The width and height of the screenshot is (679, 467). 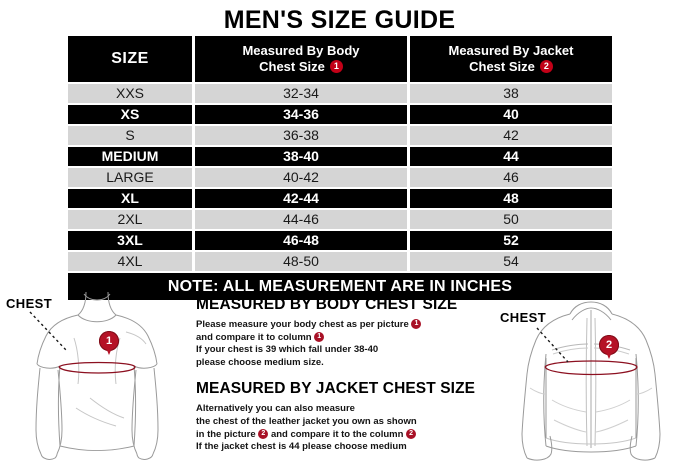 What do you see at coordinates (609, 347) in the screenshot?
I see `marker-two-icon: 2` at bounding box center [609, 347].